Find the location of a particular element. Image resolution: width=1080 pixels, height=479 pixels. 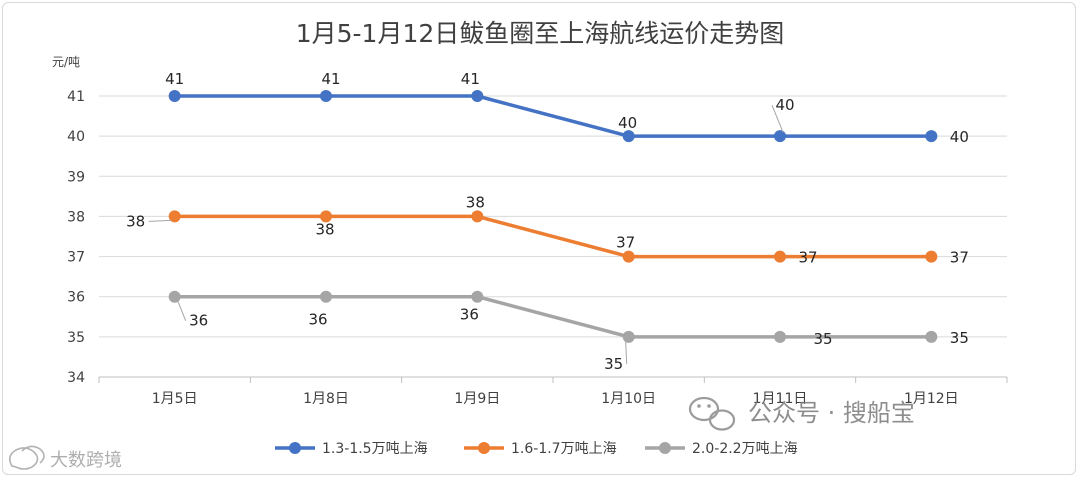

y-tick-label: 35 is located at coordinates (76, 338).